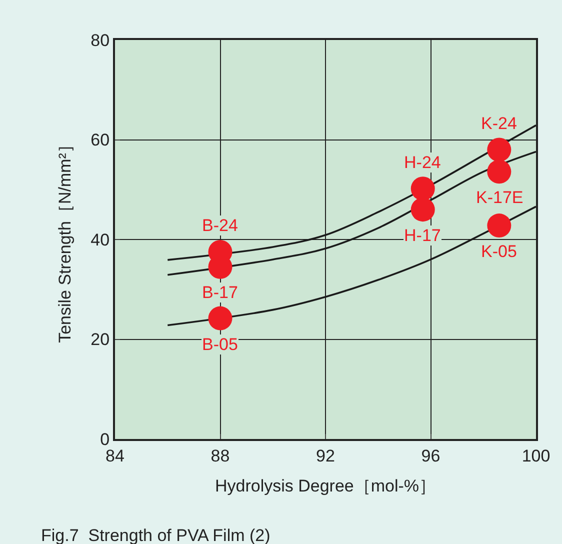 This screenshot has width=562, height=544. I want to click on annotation: K-24, so click(499, 123).